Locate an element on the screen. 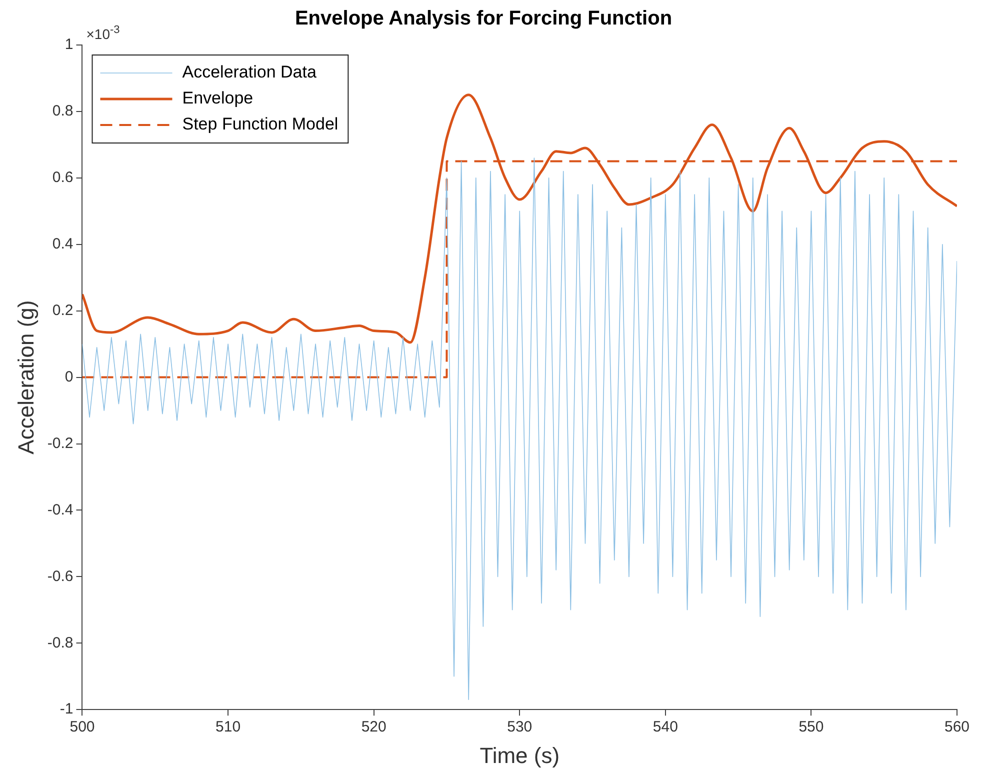 The image size is (982, 779). y-tick-label: 0.2 is located at coordinates (63, 310).